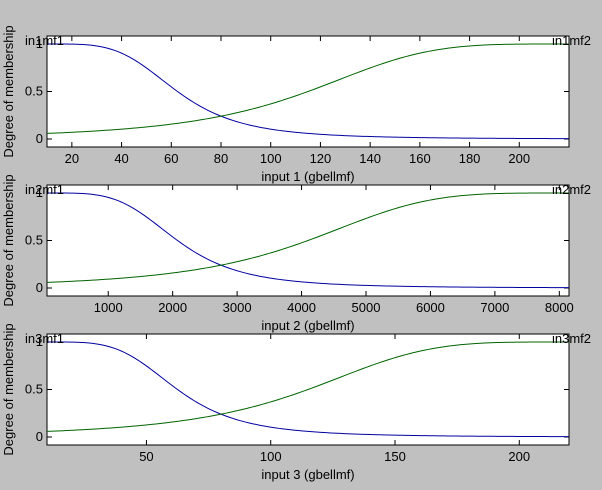 The image size is (602, 490). I want to click on x-tick-label: 6000, so click(430, 307).